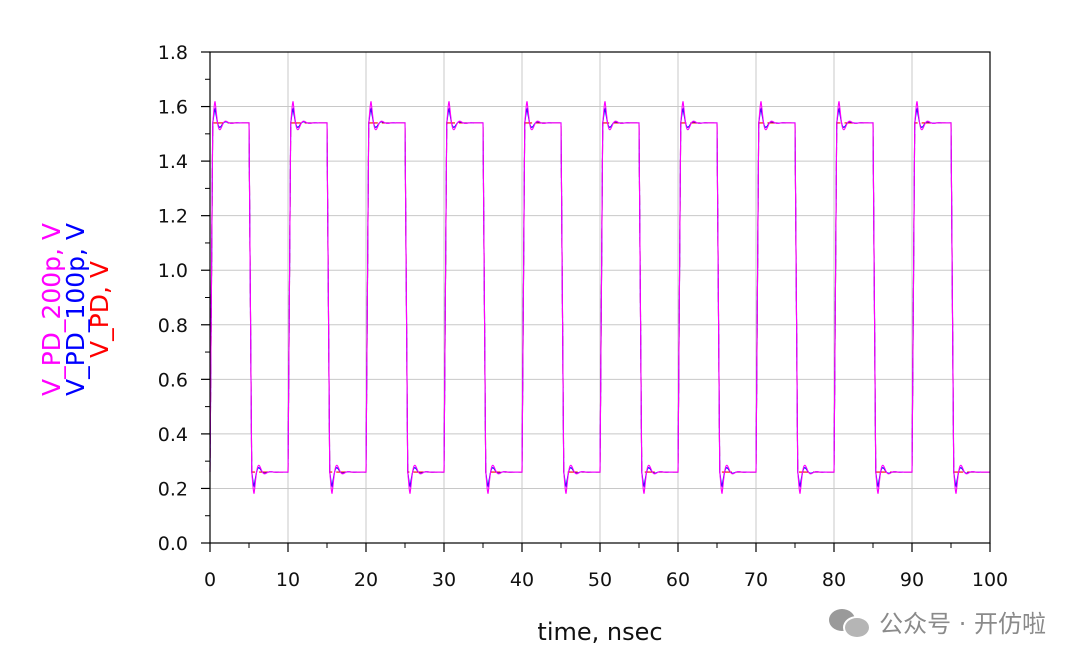 The width and height of the screenshot is (1080, 667). Describe the element at coordinates (173, 380) in the screenshot. I see `y-tick-label: 0.6` at that location.